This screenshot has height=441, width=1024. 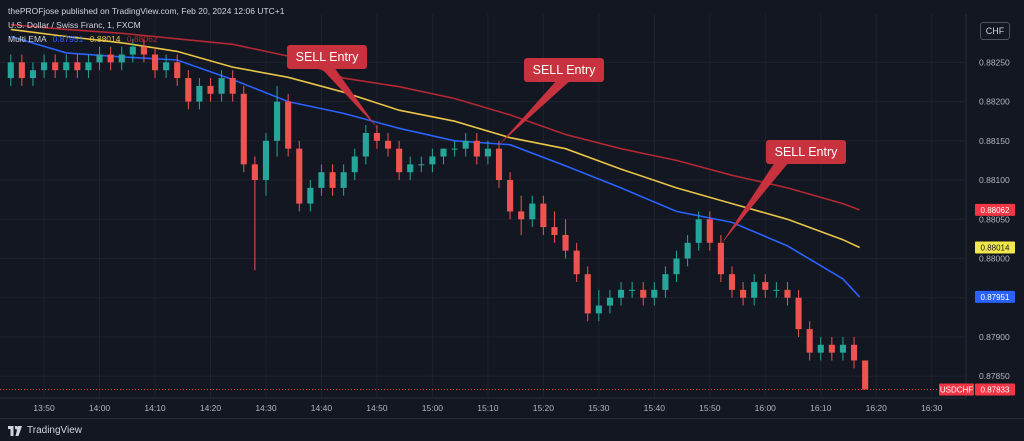 I want to click on indicator-legend: Multi EMA 0.87951 0.88014 0.88062, so click(x=83, y=39).